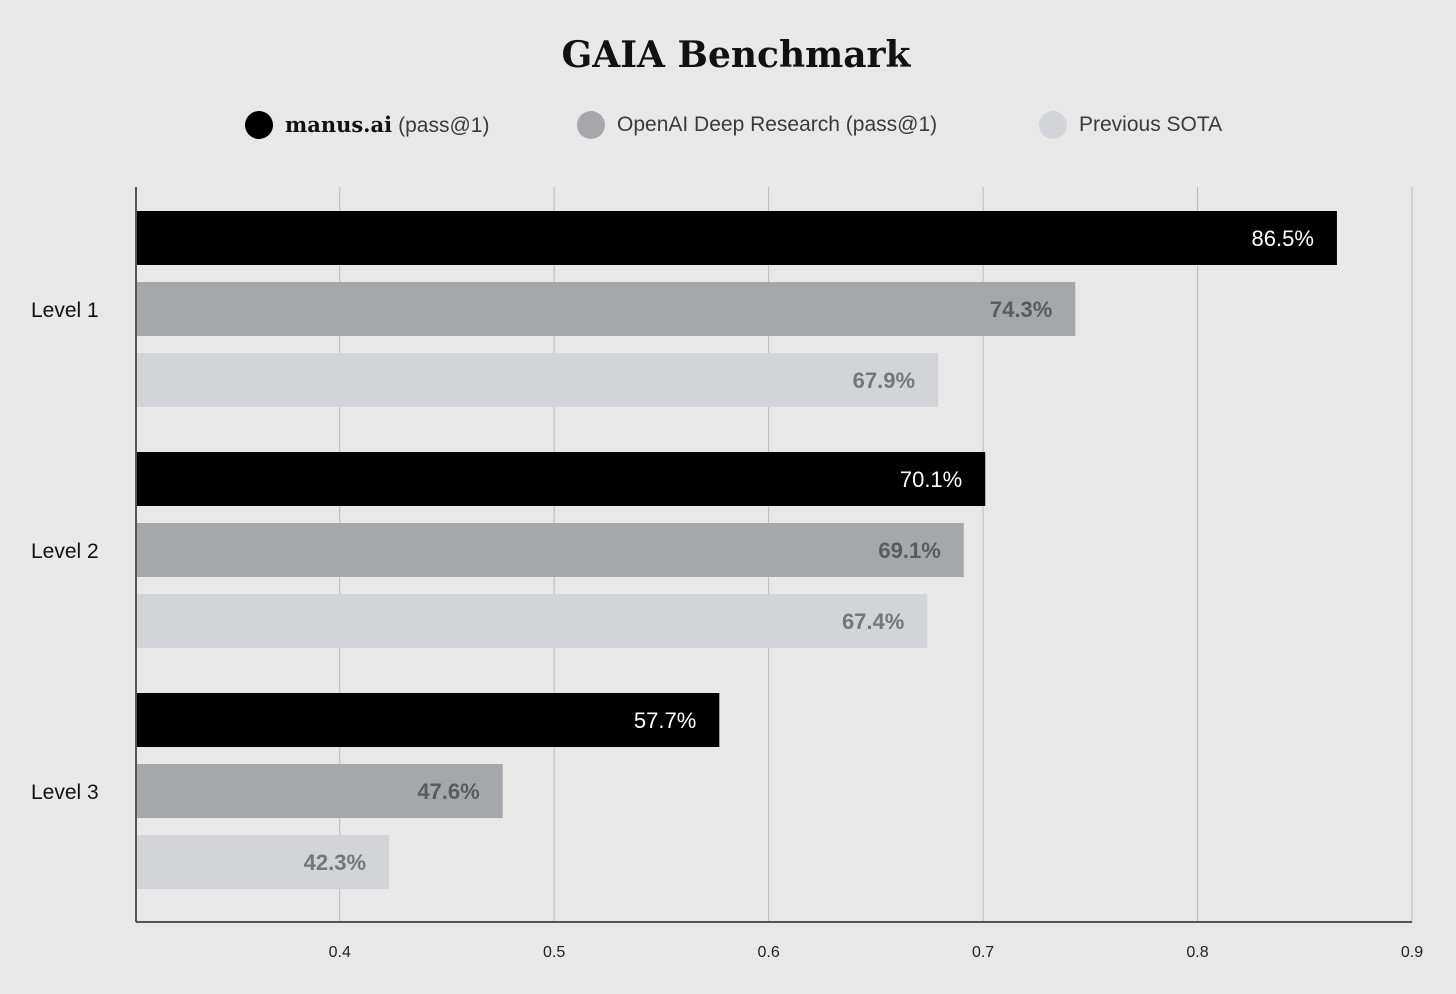 The width and height of the screenshot is (1456, 994). I want to click on bar-value-label: 57.7%, so click(665, 720).